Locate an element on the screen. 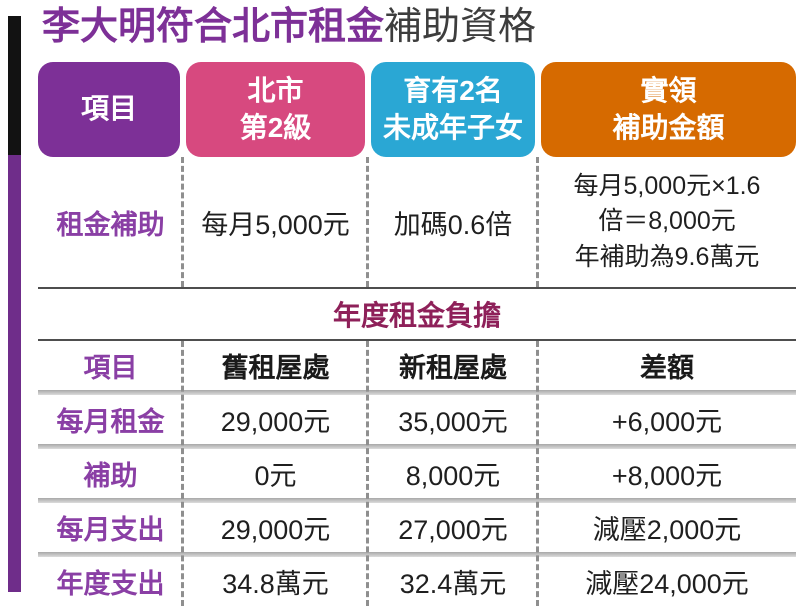  cell-diff-value: 減壓2,000元 is located at coordinates (667, 530).